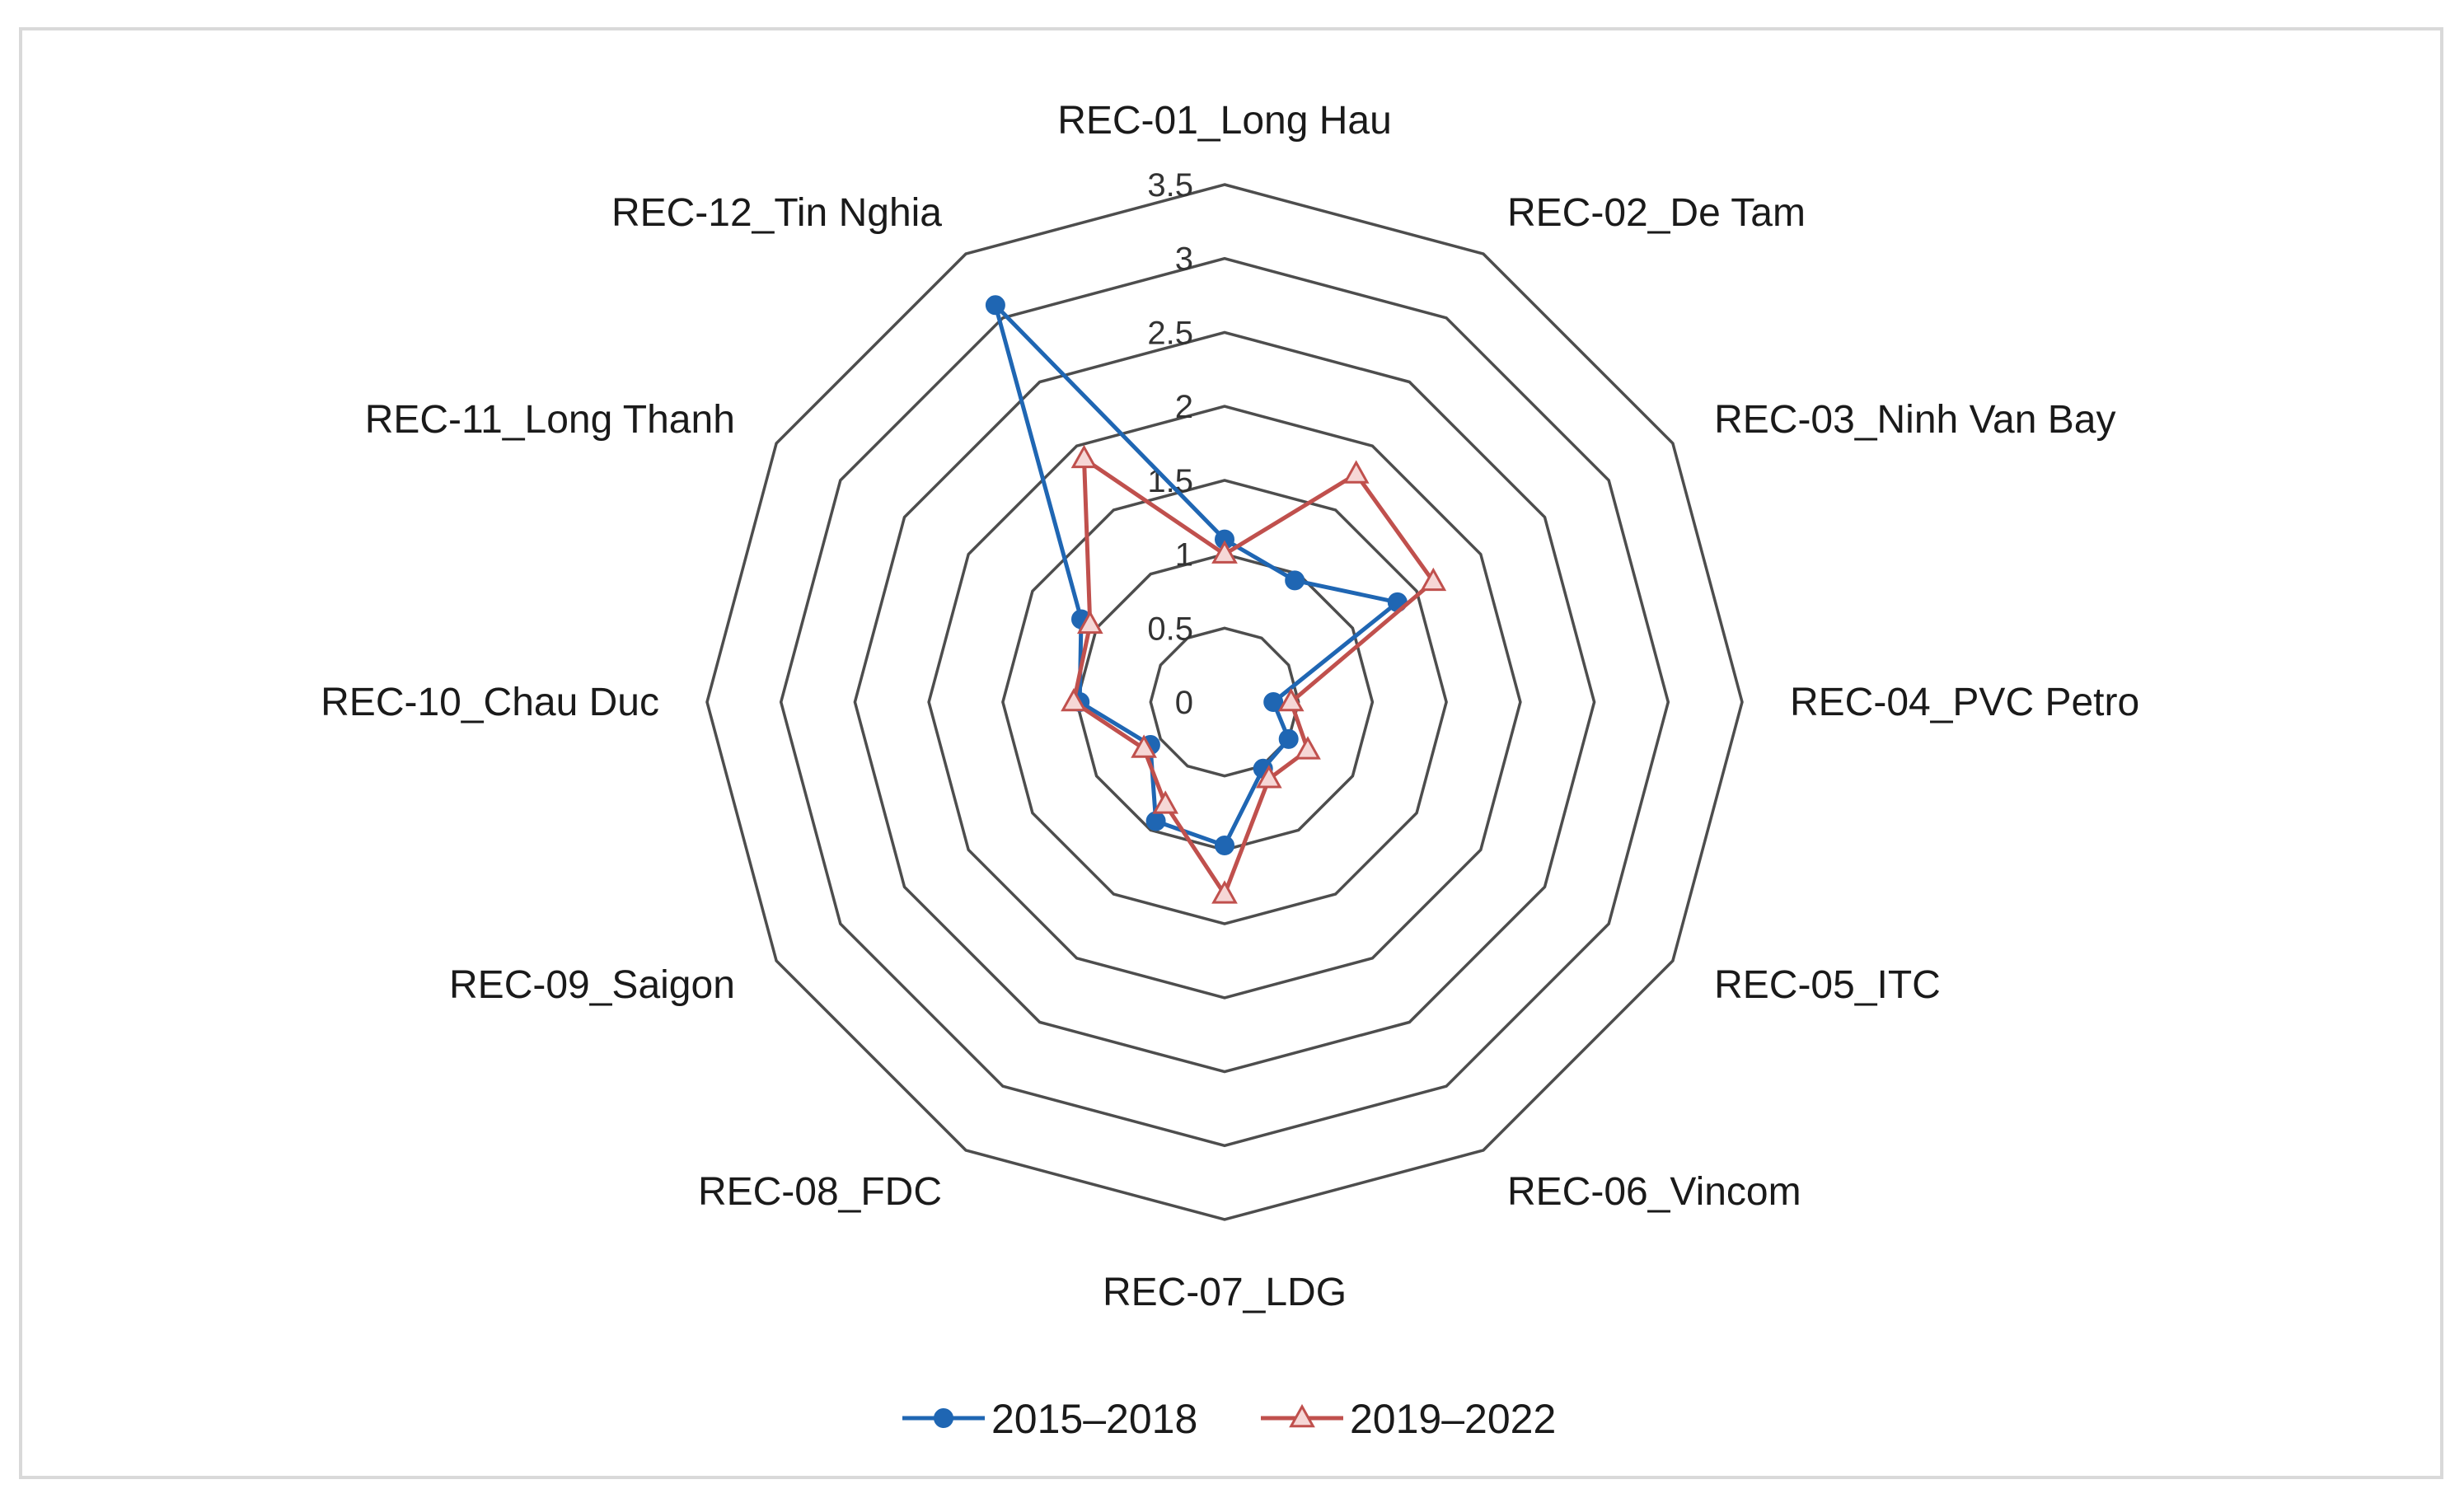 The width and height of the screenshot is (2464, 1503). Describe the element at coordinates (1170, 333) in the screenshot. I see `tick-label: 2.5` at that location.